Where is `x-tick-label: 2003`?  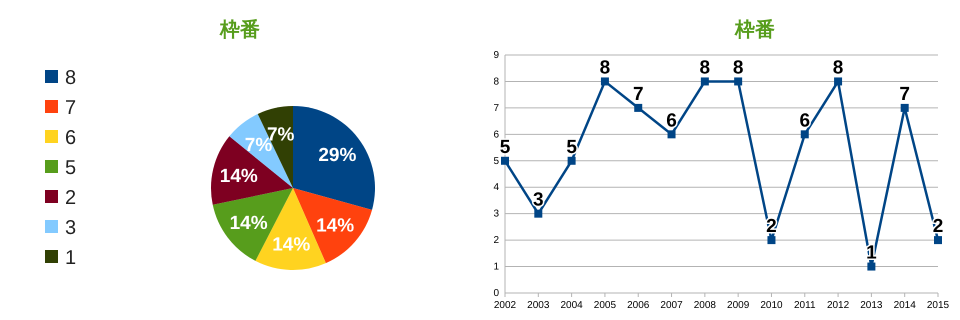 x-tick-label: 2003 is located at coordinates (538, 305).